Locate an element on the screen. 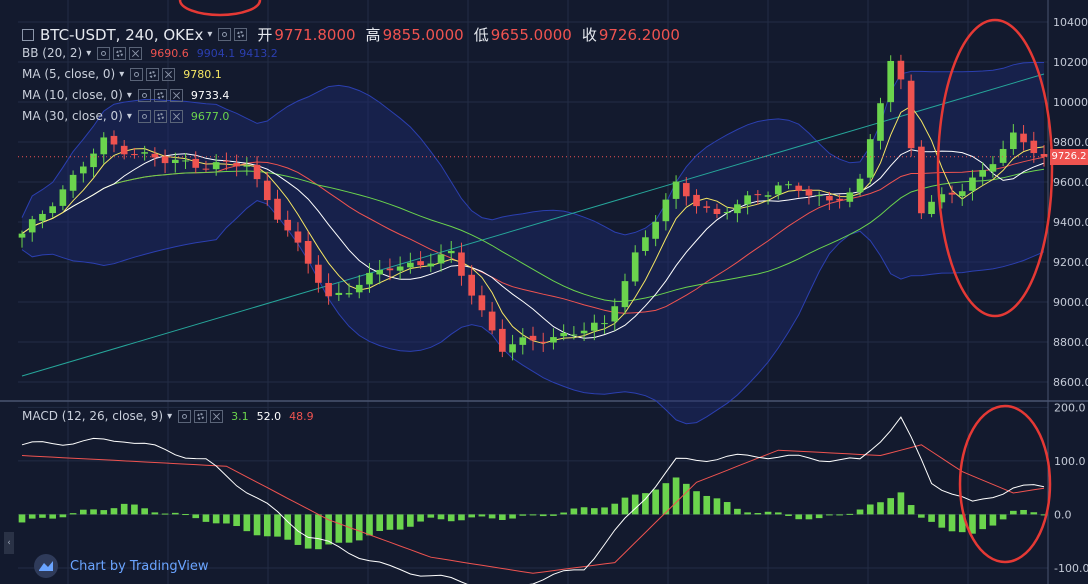 The height and width of the screenshot is (584, 1088). low-label: 低 is located at coordinates (481, 35).